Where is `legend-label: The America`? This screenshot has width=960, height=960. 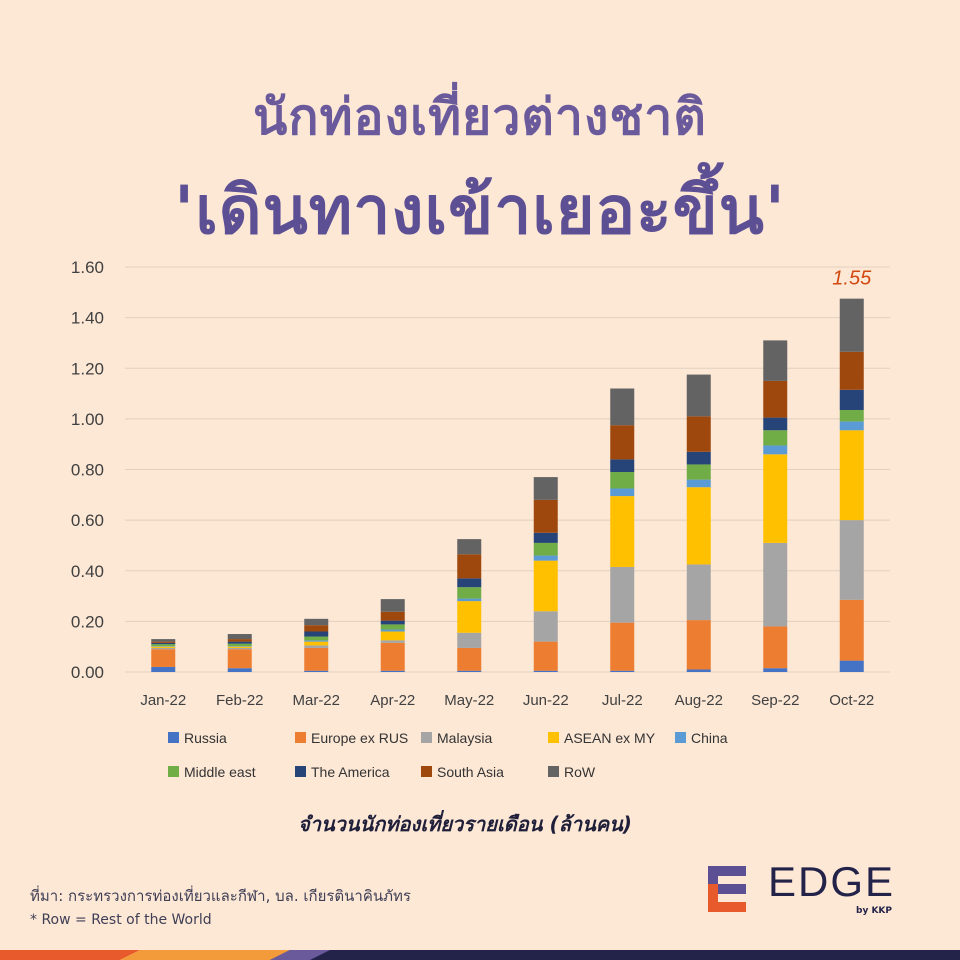 legend-label: The America is located at coordinates (350, 772).